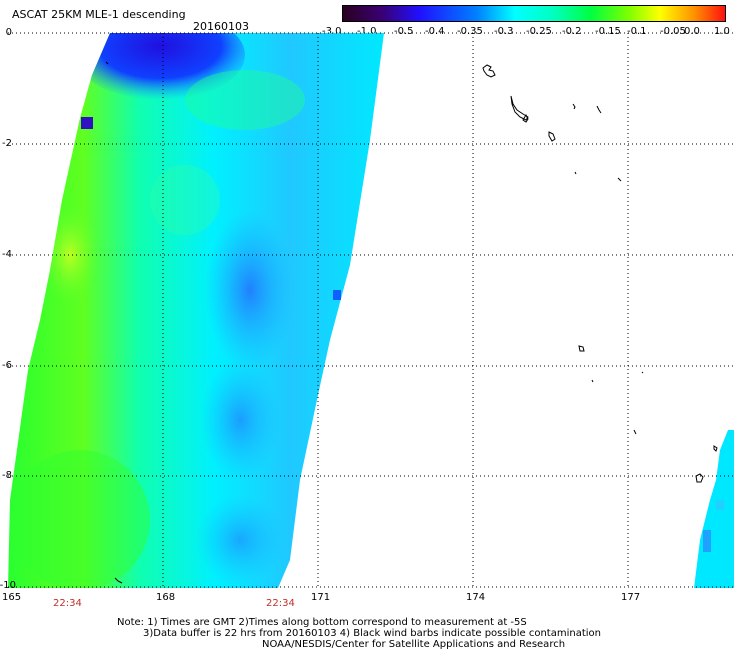 The width and height of the screenshot is (740, 650). What do you see at coordinates (7, 254) in the screenshot?
I see `lat-label: -4` at bounding box center [7, 254].